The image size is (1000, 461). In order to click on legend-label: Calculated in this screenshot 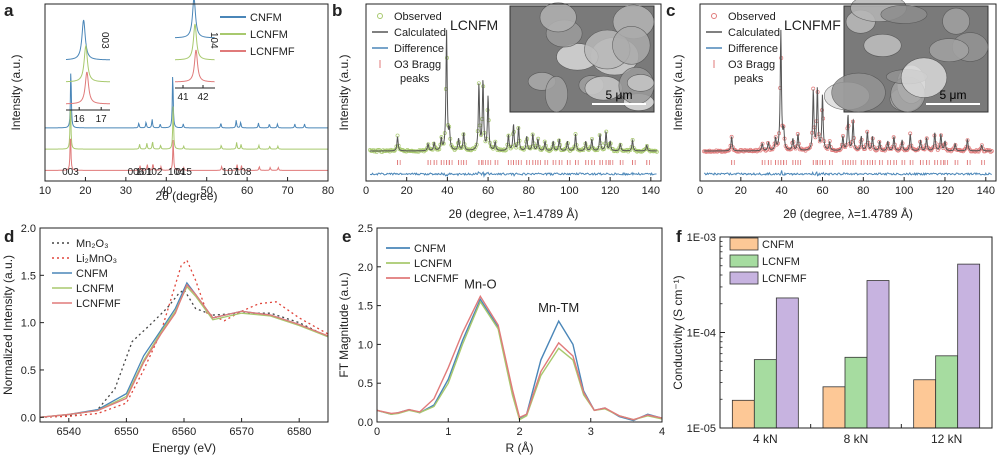, I will do `click(420, 33)`.